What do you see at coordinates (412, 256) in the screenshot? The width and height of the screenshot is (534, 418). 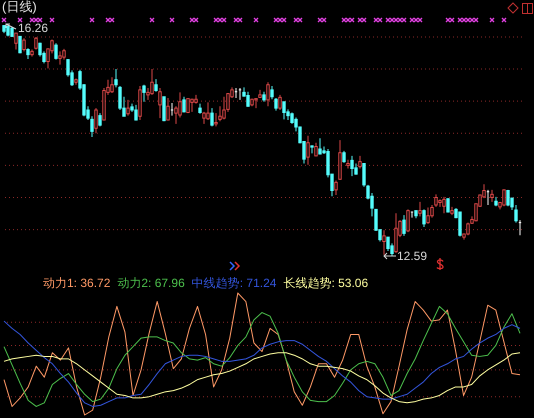 I see `annotation: 12.59` at bounding box center [412, 256].